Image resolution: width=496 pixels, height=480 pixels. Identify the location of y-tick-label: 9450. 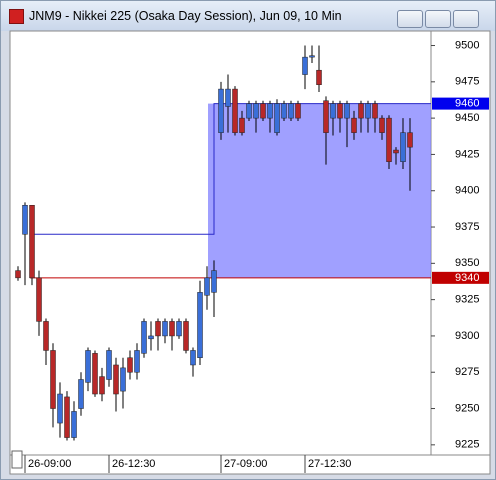
(467, 118).